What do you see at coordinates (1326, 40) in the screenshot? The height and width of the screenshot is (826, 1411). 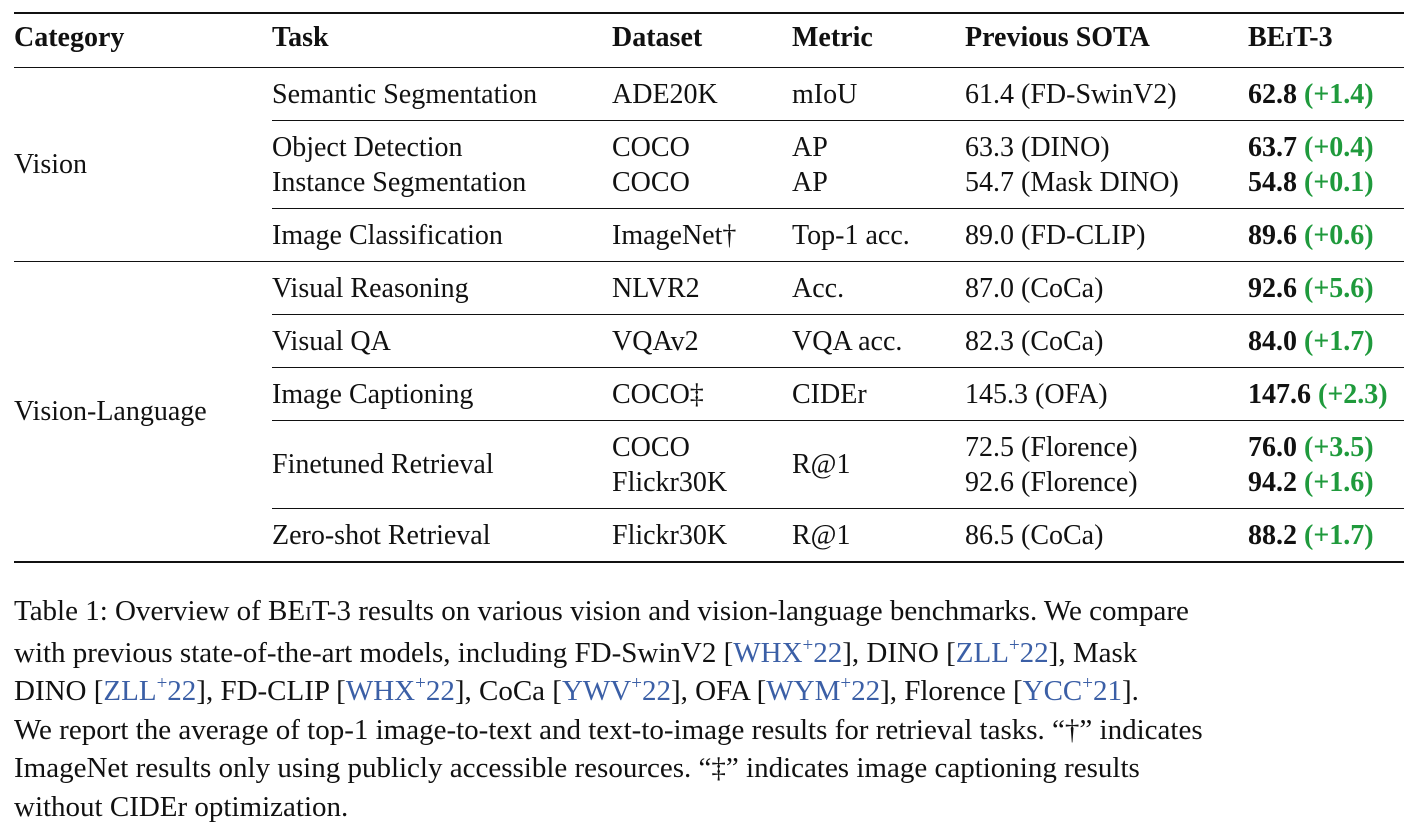 I see `header-beit3: BEIT-3` at bounding box center [1326, 40].